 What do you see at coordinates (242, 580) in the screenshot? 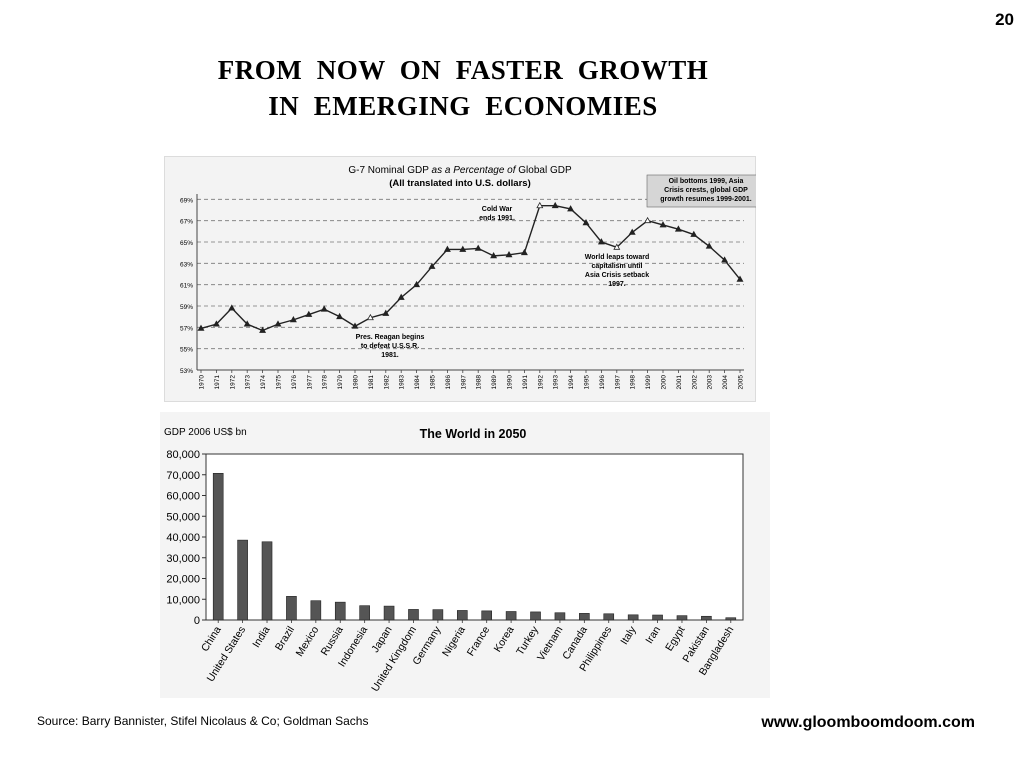
I see `bar-united-states` at bounding box center [242, 580].